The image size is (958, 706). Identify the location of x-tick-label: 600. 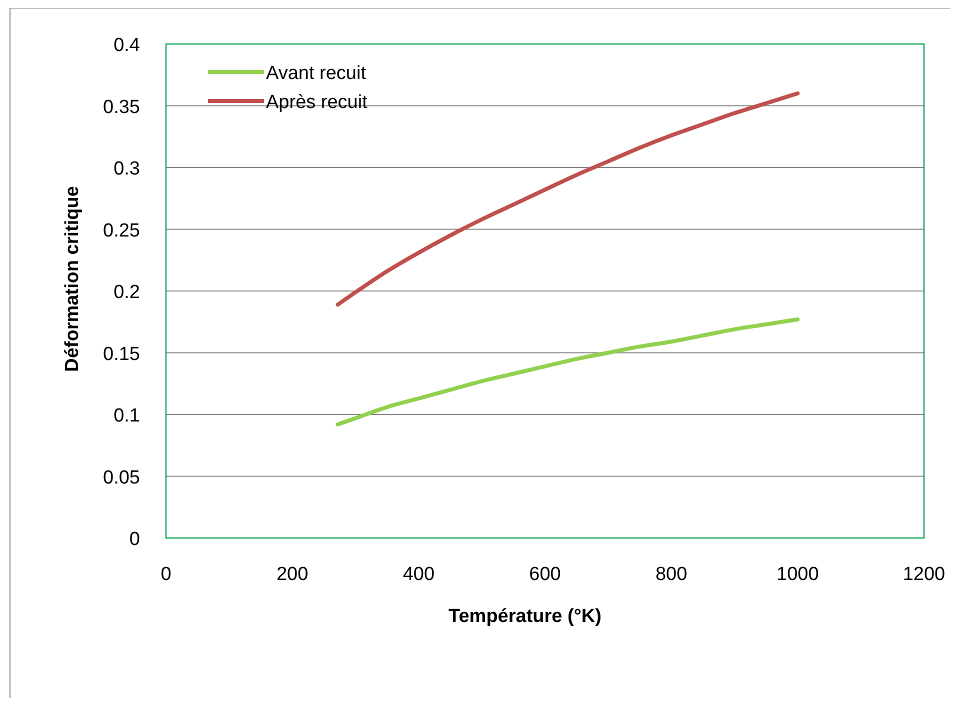
(545, 574).